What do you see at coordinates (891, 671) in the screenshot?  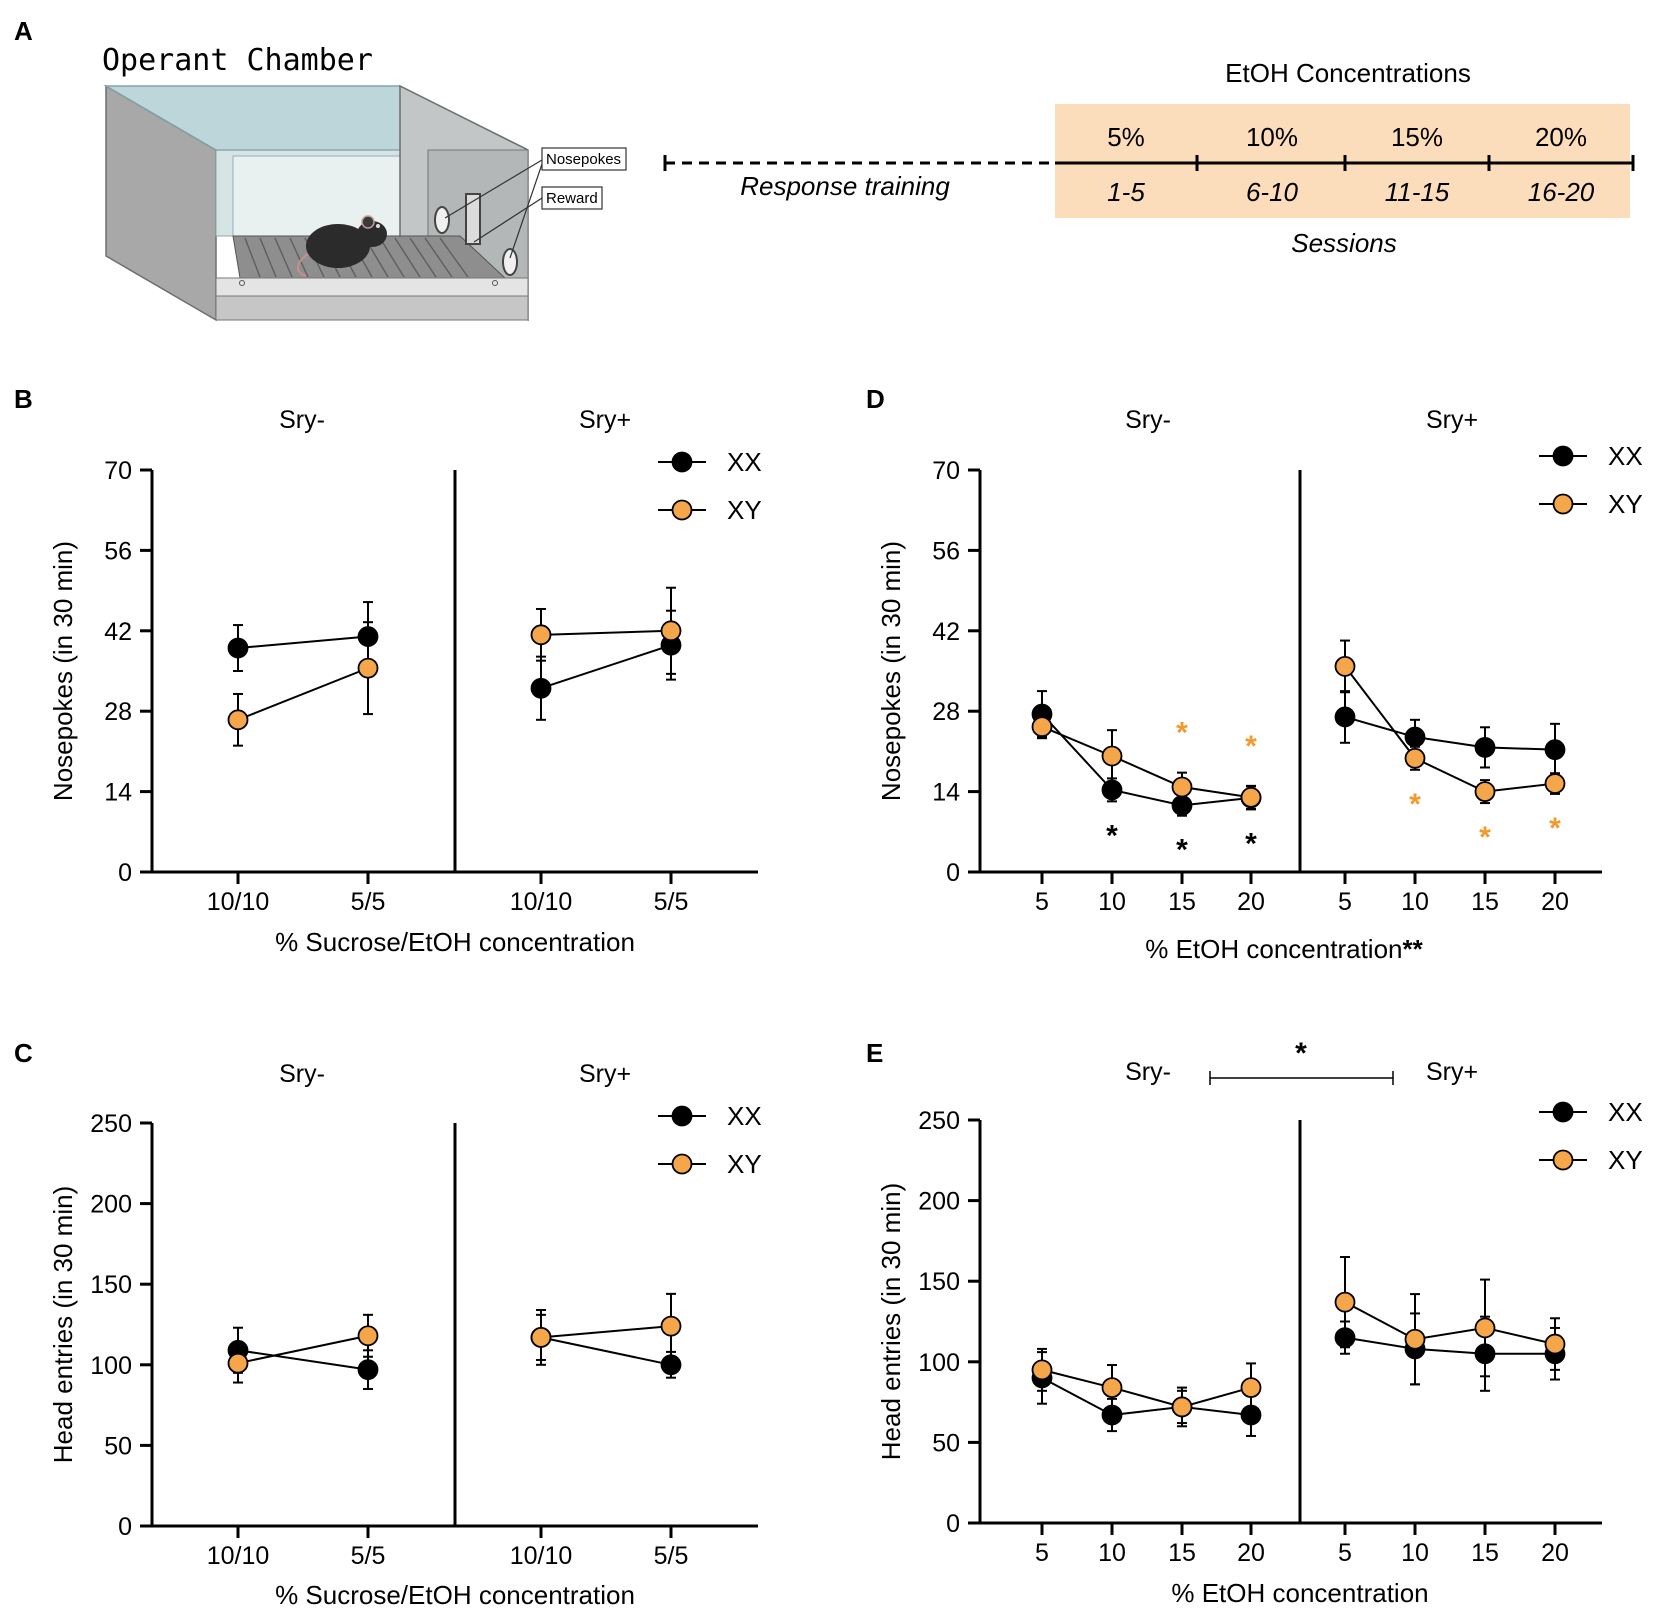 I see `y-axis-label: Nosepokes (in 30 min)` at bounding box center [891, 671].